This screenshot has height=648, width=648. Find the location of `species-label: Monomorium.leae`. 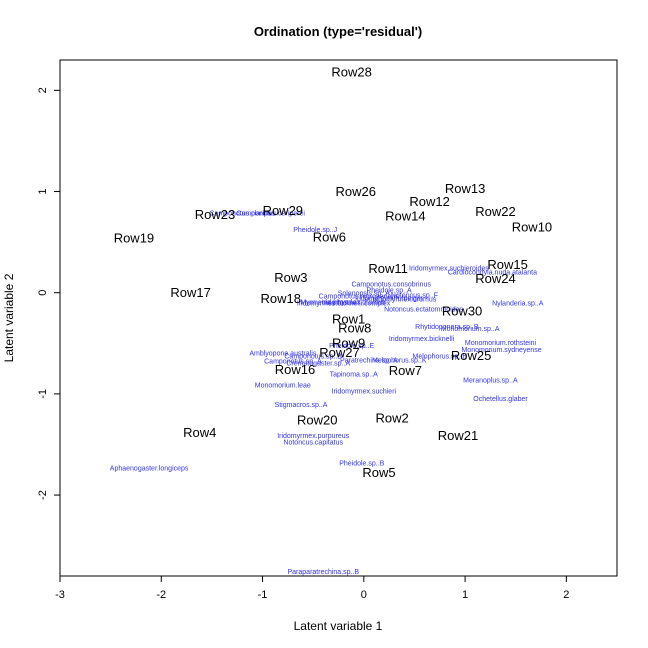

species-label: Monomorium.leae is located at coordinates (283, 386).